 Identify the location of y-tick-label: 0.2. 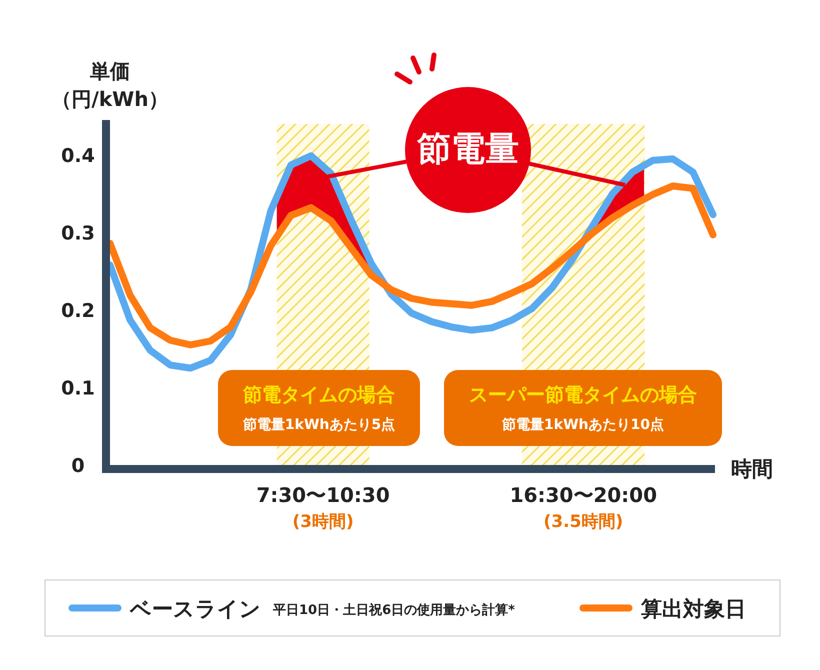
(78, 311).